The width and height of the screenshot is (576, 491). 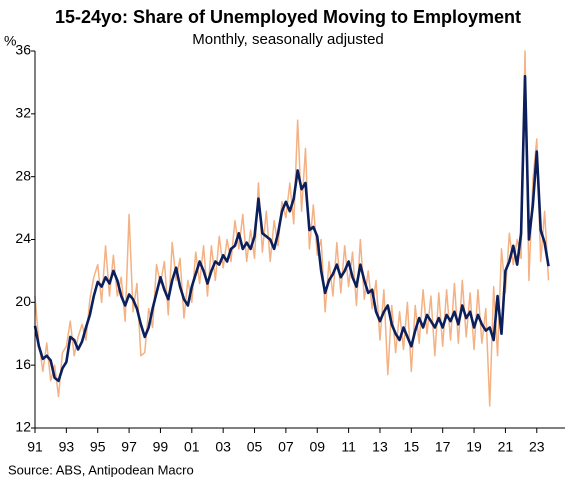 I want to click on x-tick-label: 13, so click(x=380, y=447).